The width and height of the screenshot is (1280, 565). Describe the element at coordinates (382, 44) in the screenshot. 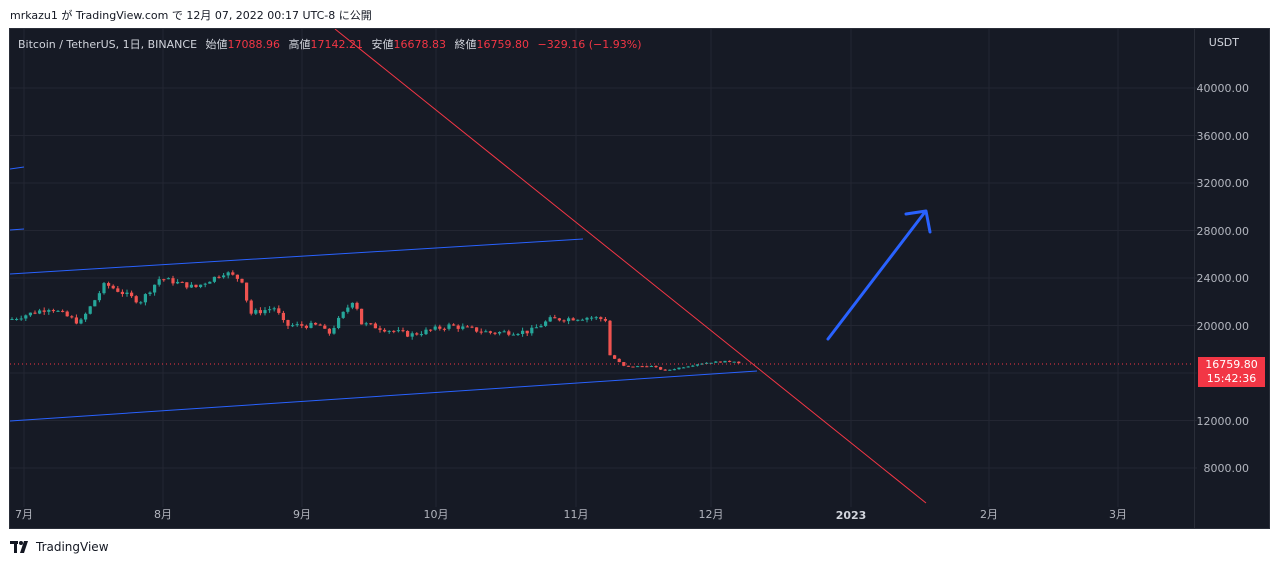

I see `low-label: 安値` at that location.